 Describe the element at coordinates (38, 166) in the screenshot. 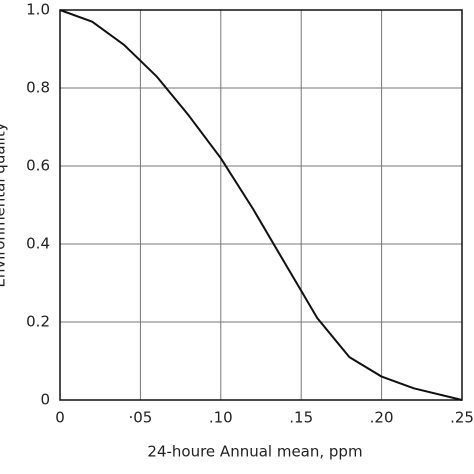

I see `y-tick-label: 0.6` at that location.